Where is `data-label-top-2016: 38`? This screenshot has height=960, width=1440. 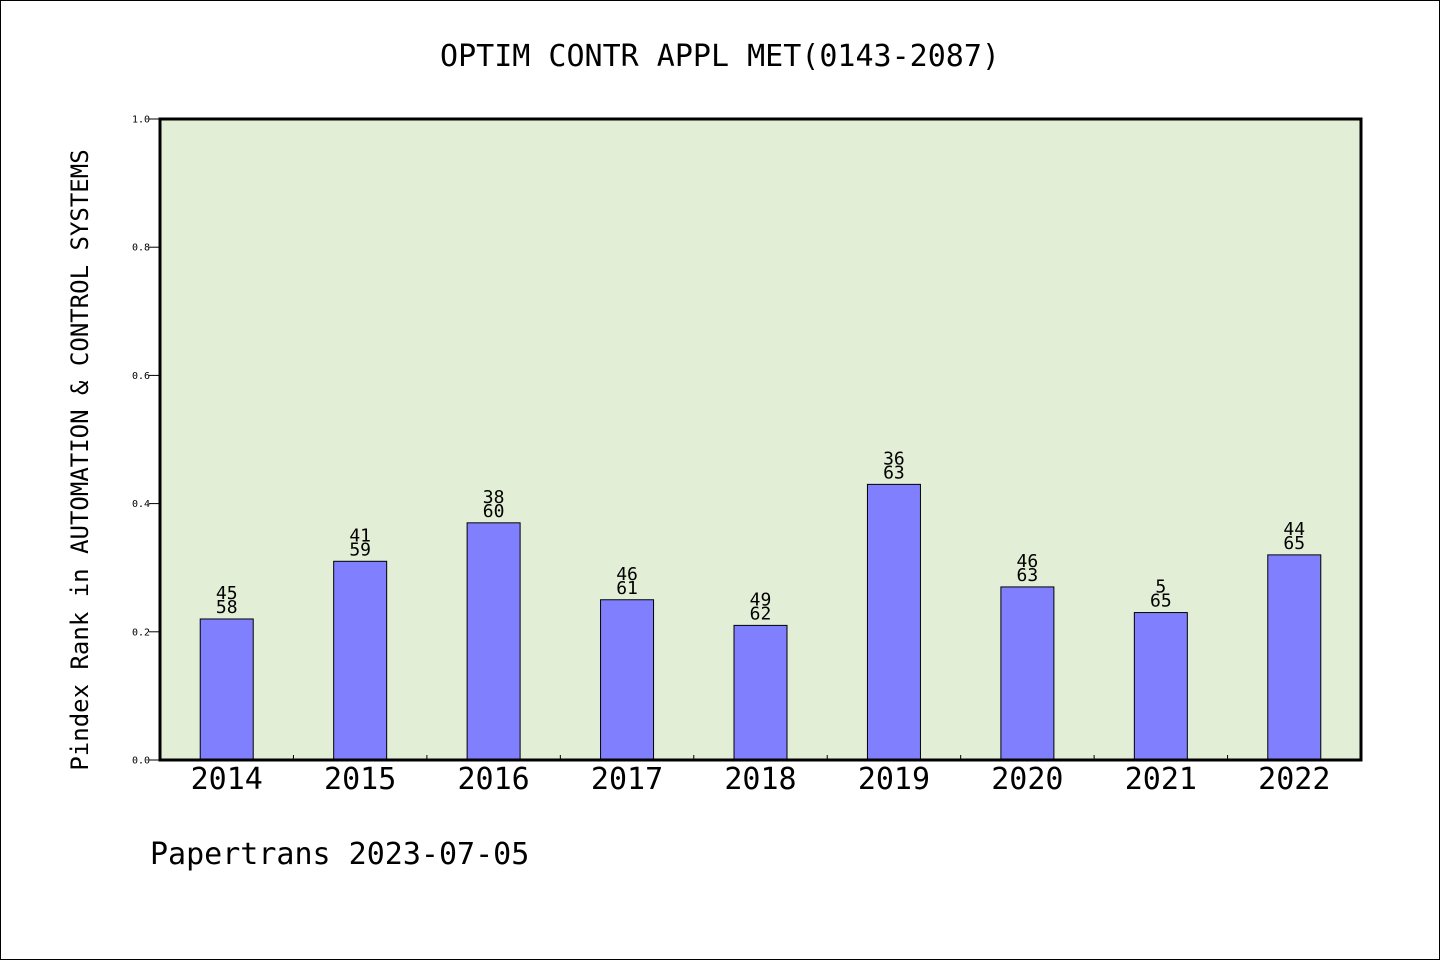
data-label-top-2016: 38 is located at coordinates (494, 497).